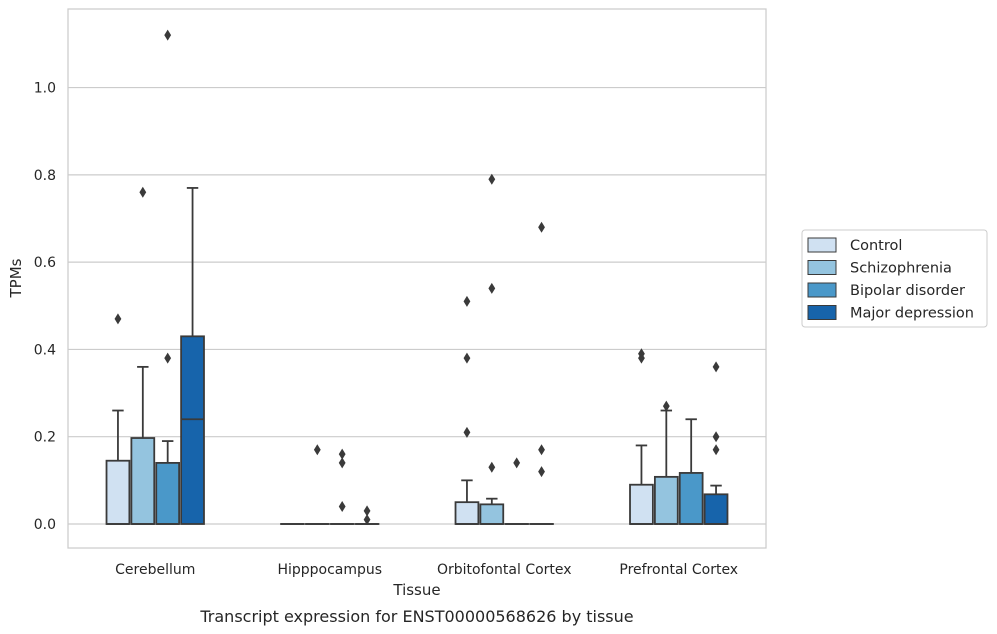 The image size is (997, 634). Describe the element at coordinates (876, 246) in the screenshot. I see `legend-label: Control` at that location.